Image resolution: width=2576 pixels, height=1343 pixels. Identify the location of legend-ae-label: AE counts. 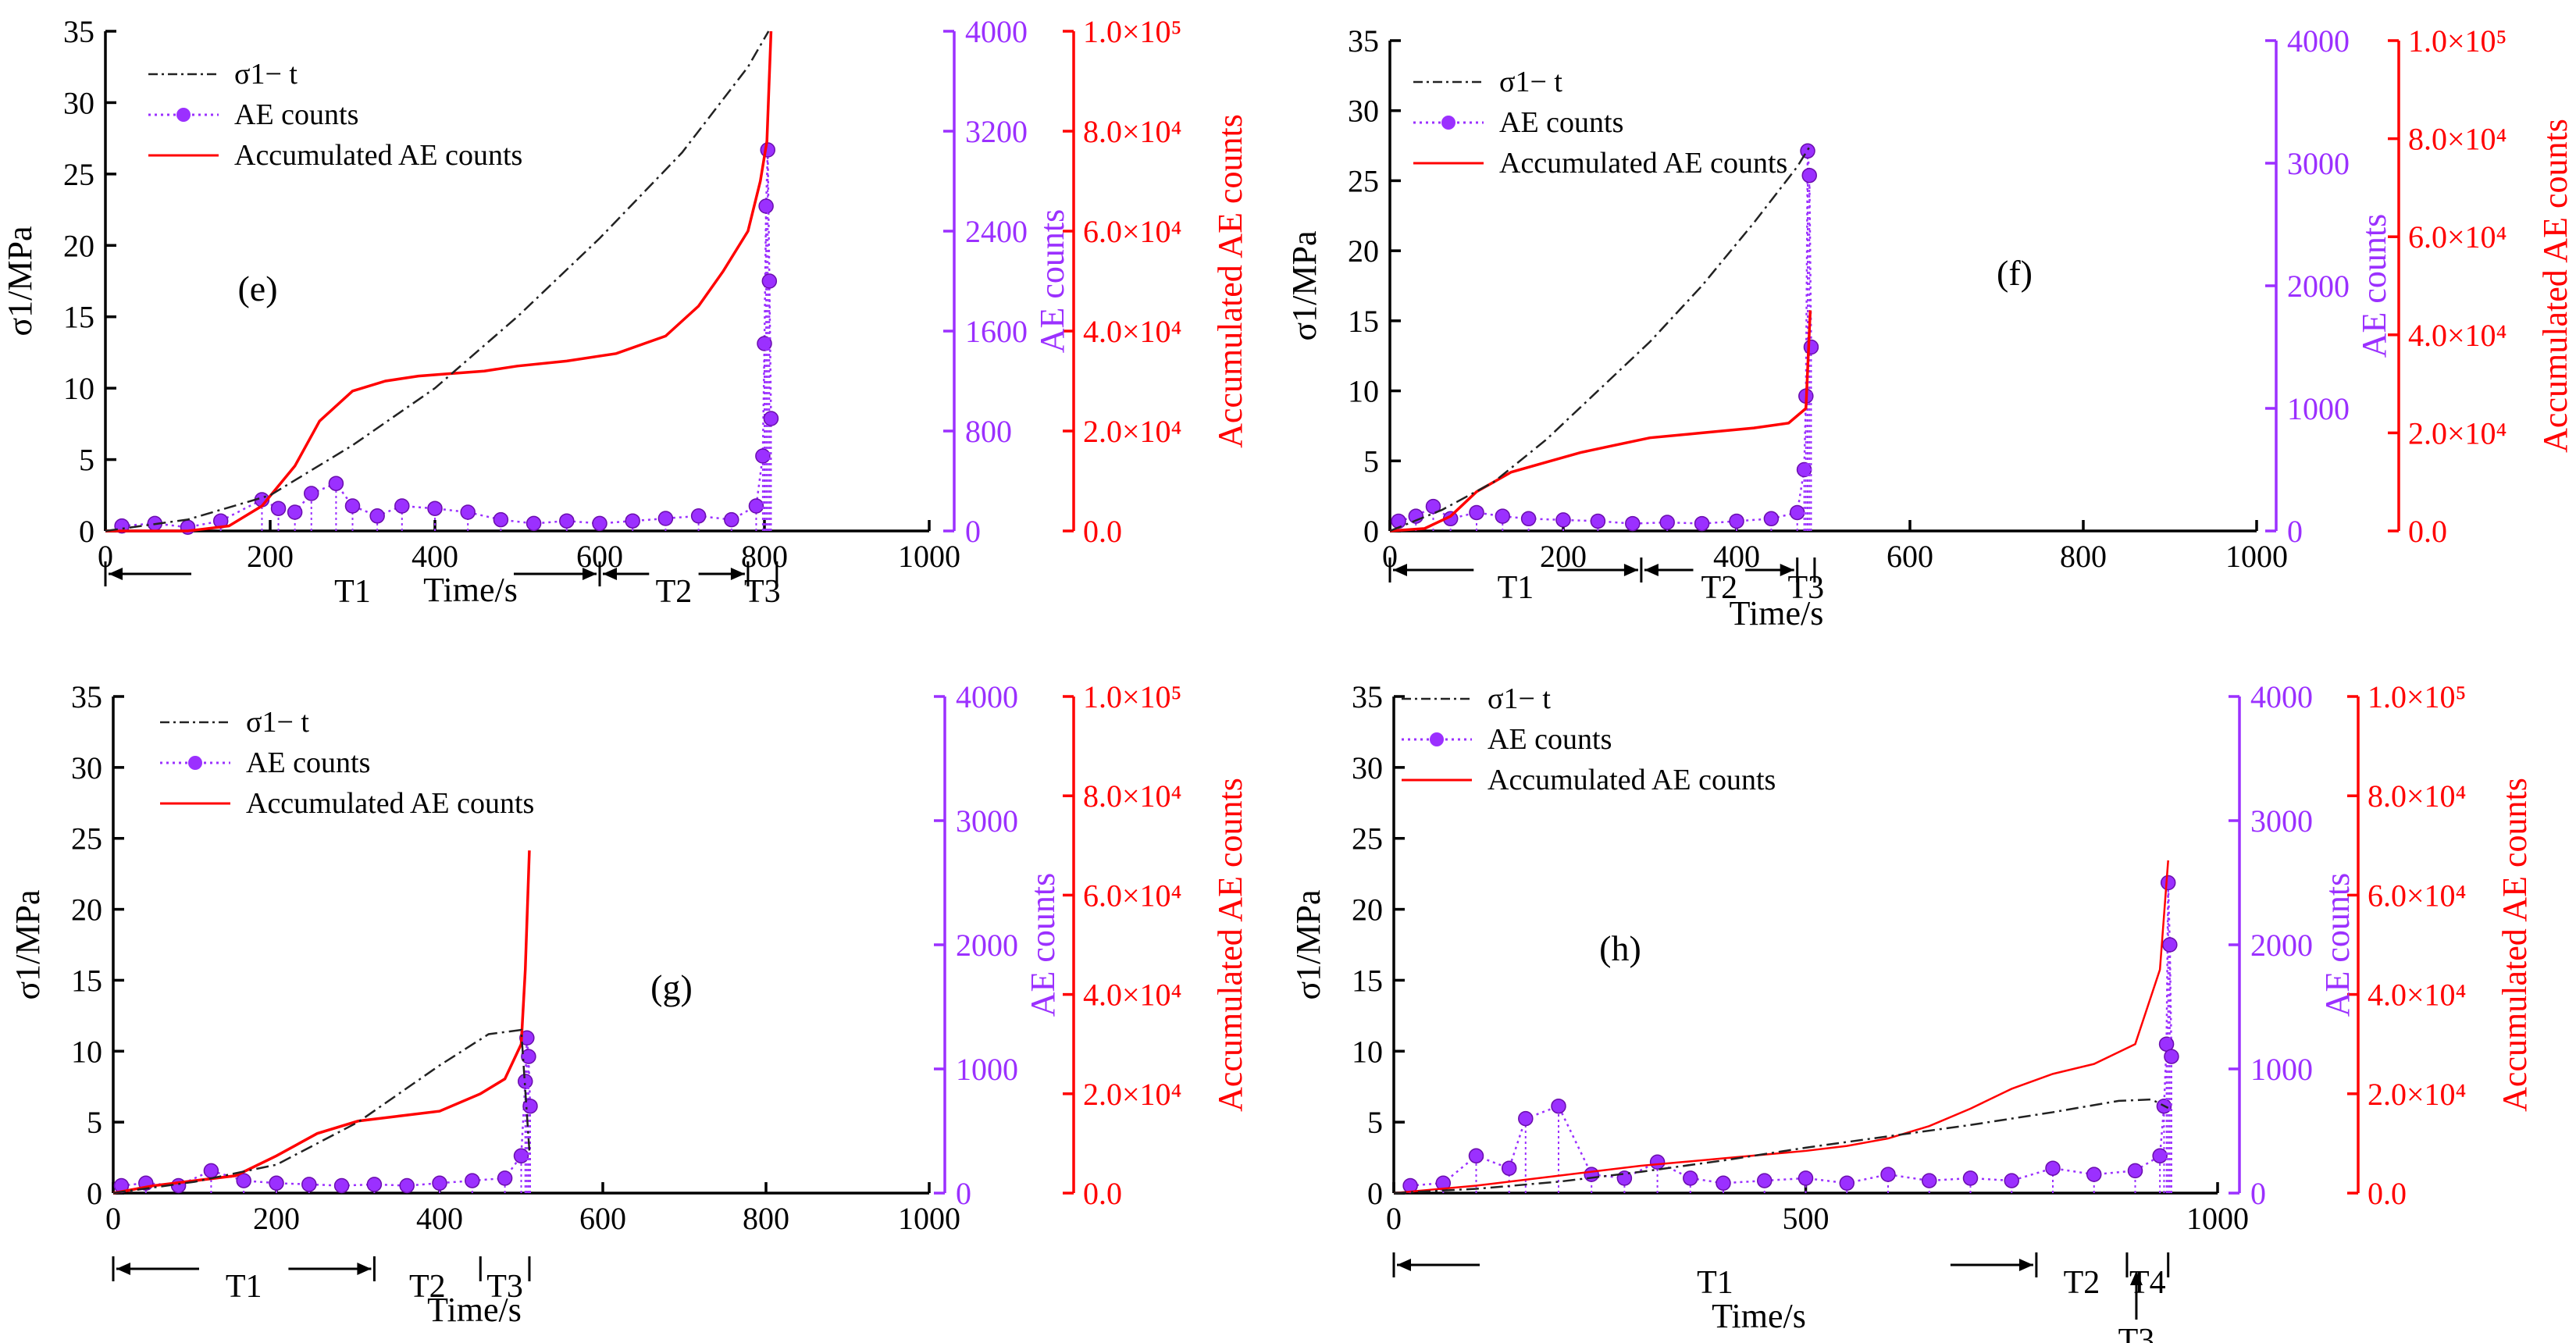
(296, 115).